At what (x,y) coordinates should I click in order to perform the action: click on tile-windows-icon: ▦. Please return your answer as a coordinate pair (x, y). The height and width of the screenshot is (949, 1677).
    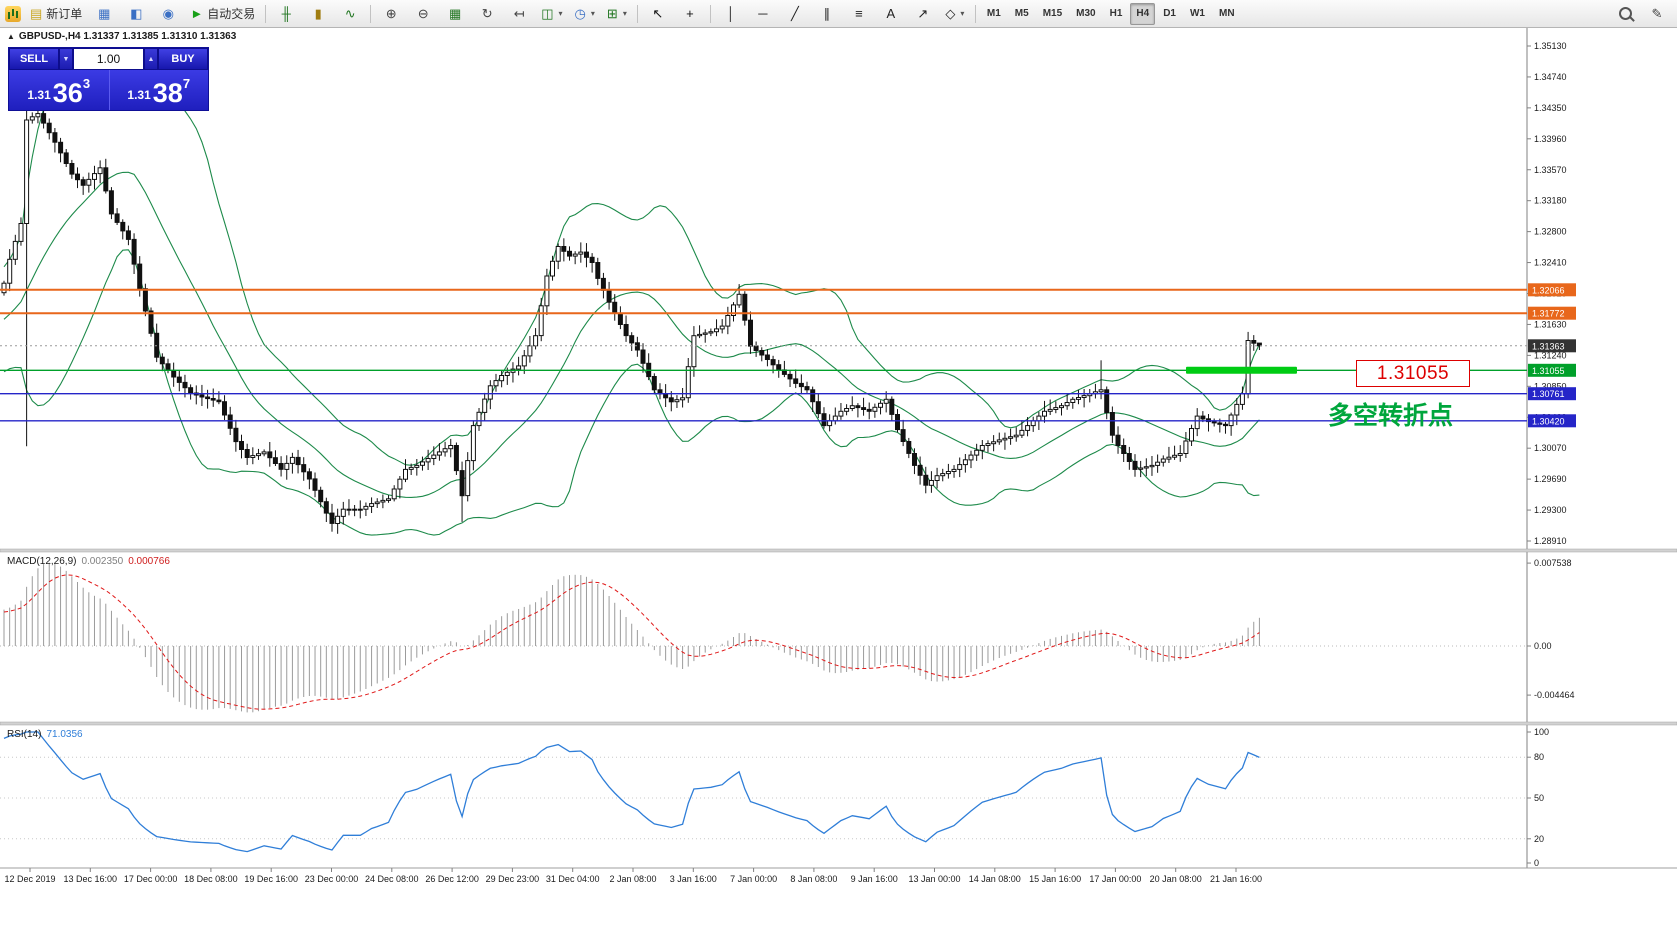
    Looking at the image, I should click on (455, 14).